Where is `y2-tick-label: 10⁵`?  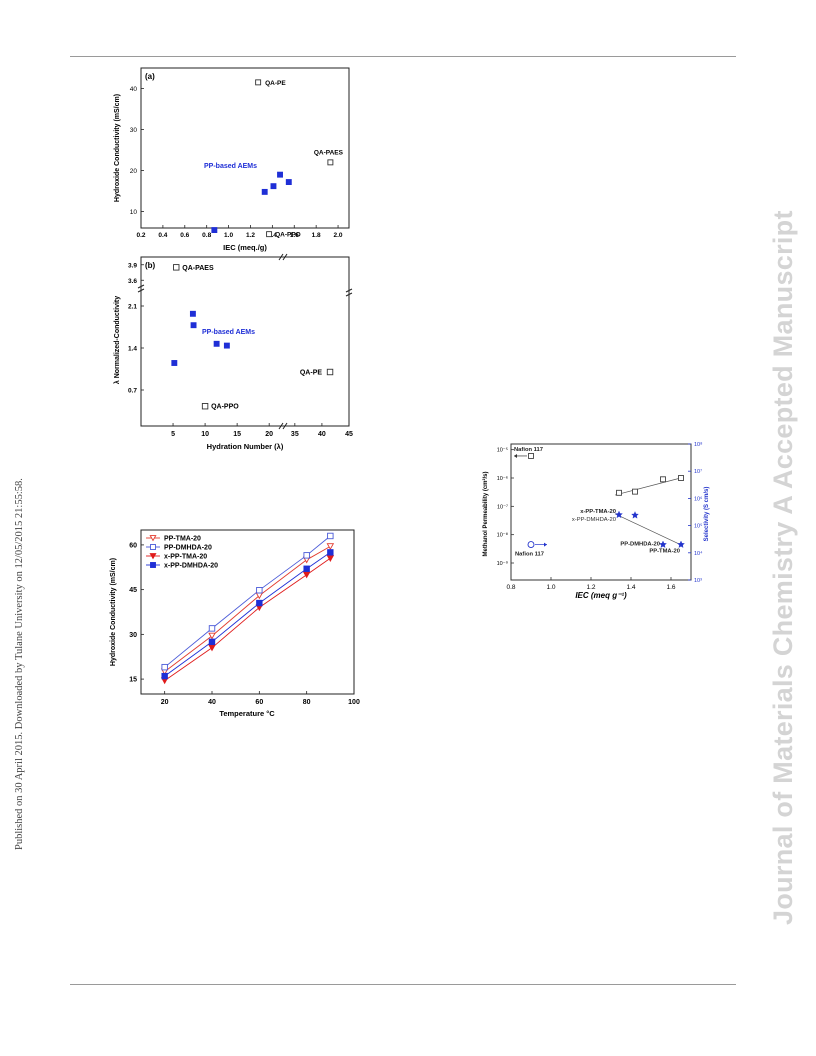 y2-tick-label: 10⁵ is located at coordinates (698, 526).